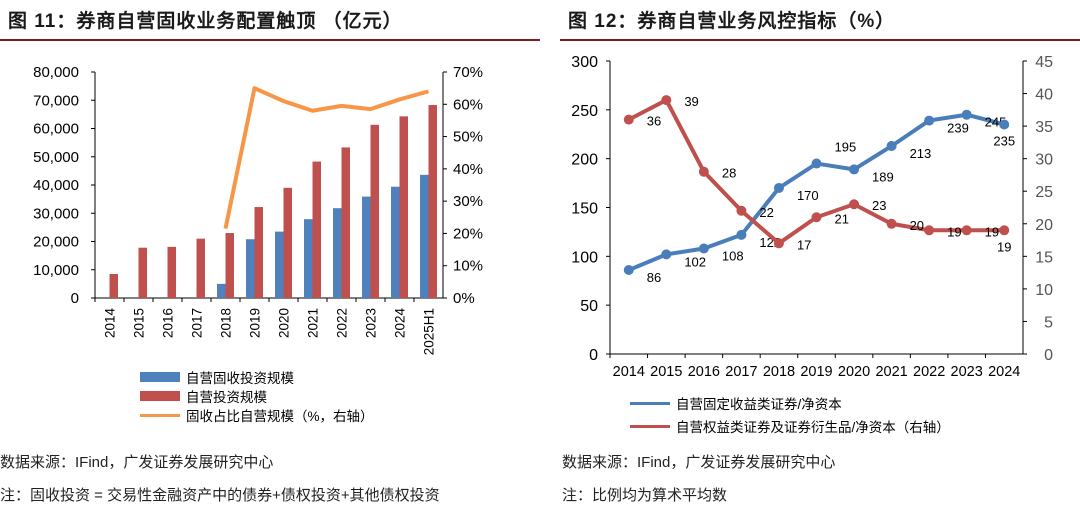 The width and height of the screenshot is (1080, 509). What do you see at coordinates (733, 256) in the screenshot?
I see `data-label: 108` at bounding box center [733, 256].